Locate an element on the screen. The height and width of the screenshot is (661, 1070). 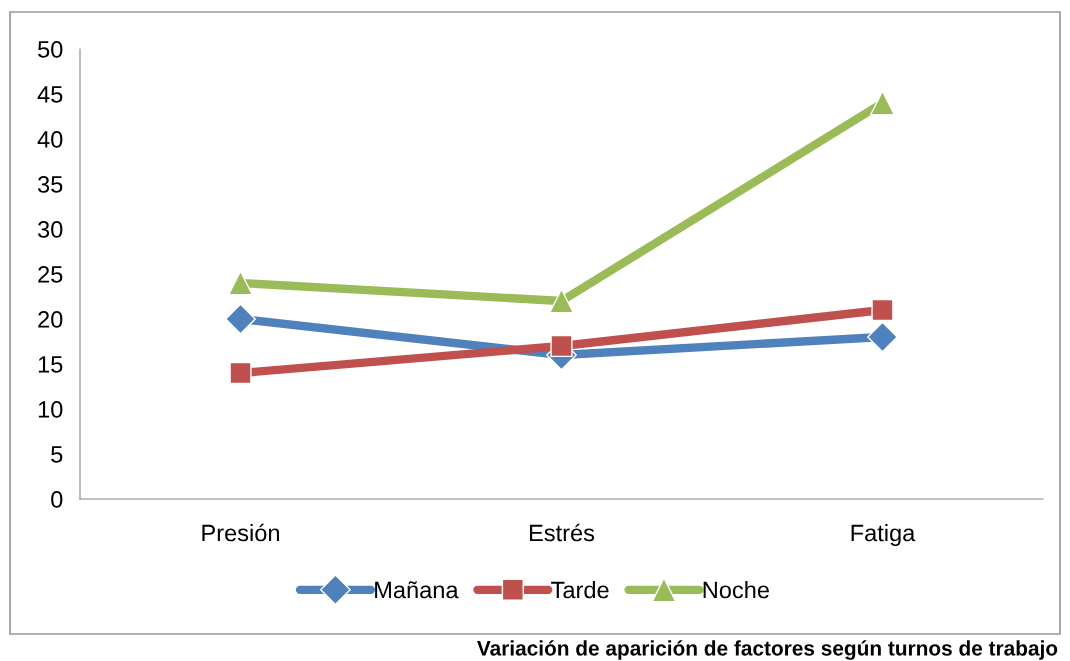
y-tick-label: 40 is located at coordinates (50, 139).